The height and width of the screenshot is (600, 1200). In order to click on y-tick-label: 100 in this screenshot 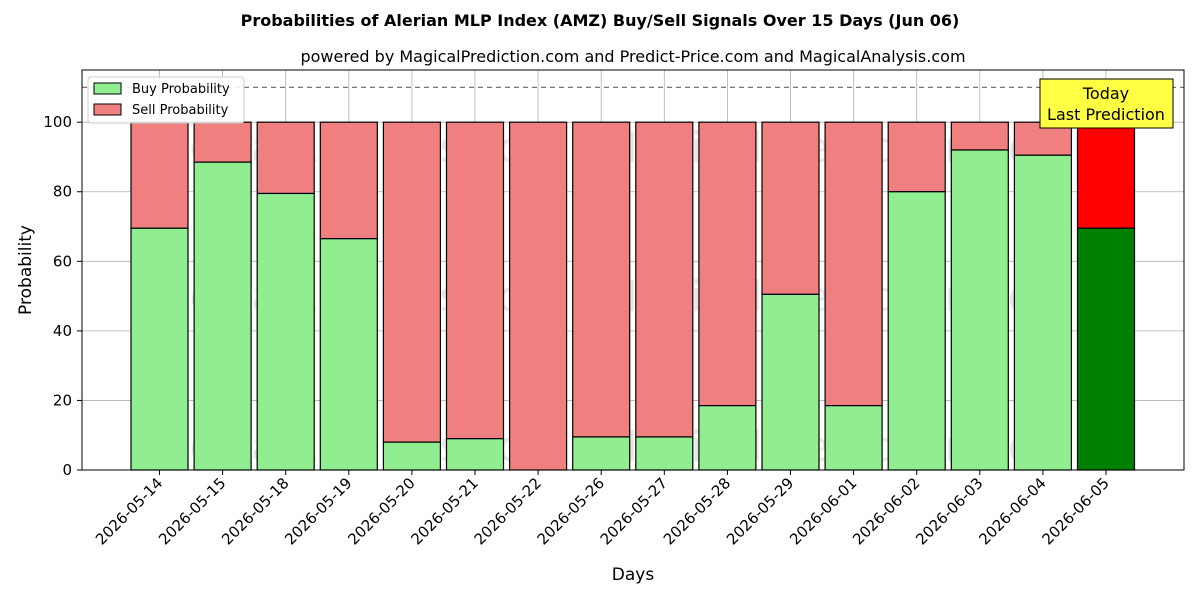, I will do `click(57, 122)`.